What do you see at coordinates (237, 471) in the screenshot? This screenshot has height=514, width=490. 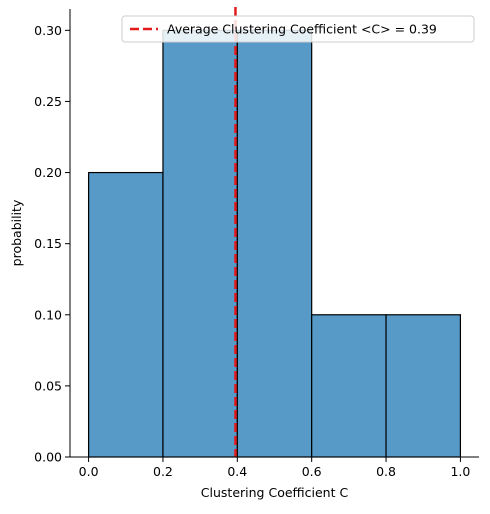 I see `x-tick-label: 0.4` at bounding box center [237, 471].